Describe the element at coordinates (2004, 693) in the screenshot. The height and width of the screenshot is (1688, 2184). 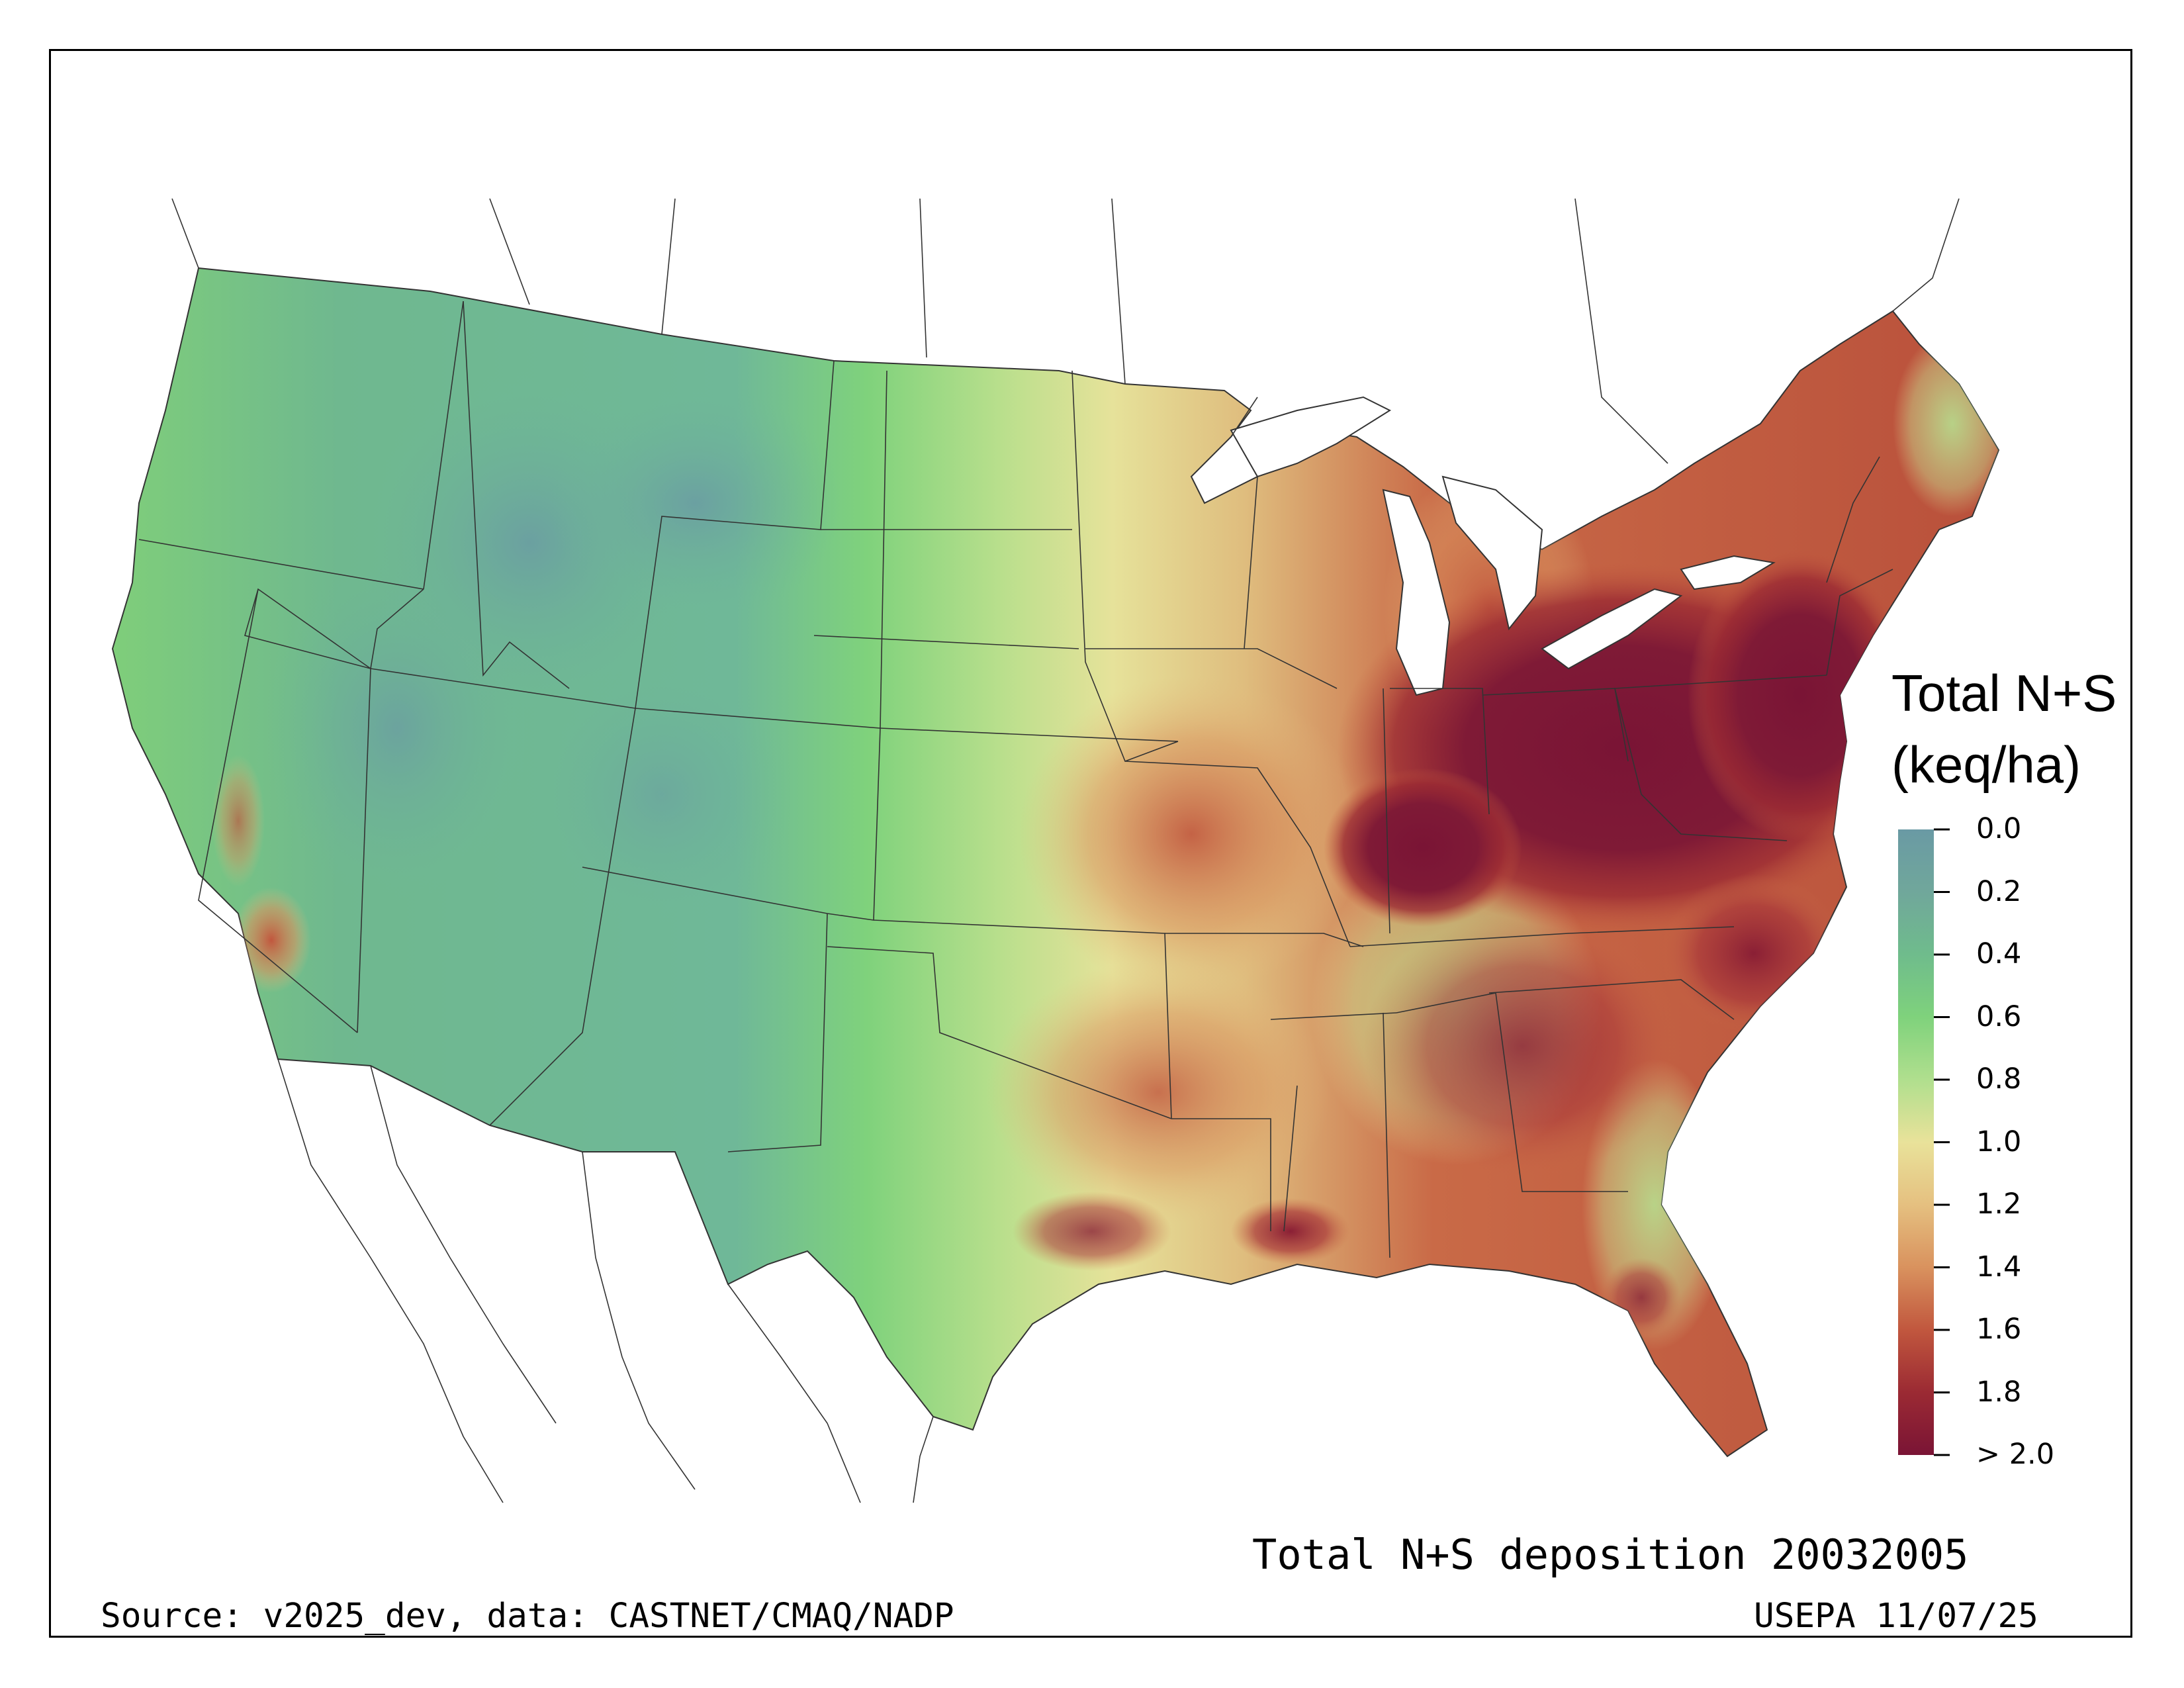
I see `legend-title: Total N+S` at that location.